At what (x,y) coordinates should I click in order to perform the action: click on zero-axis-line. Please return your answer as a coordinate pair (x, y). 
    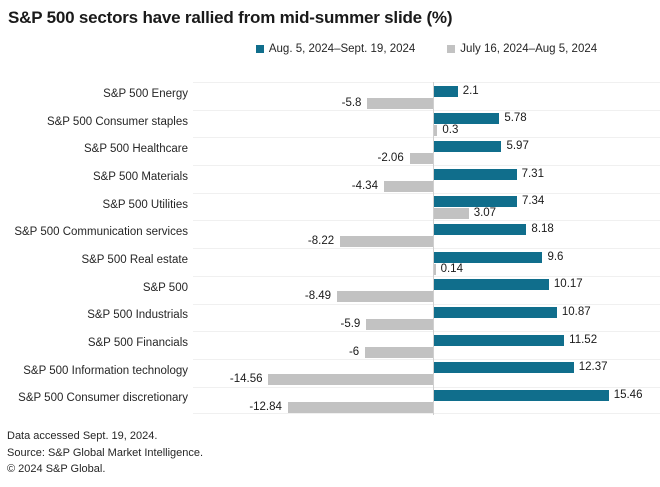
    Looking at the image, I should click on (433, 248).